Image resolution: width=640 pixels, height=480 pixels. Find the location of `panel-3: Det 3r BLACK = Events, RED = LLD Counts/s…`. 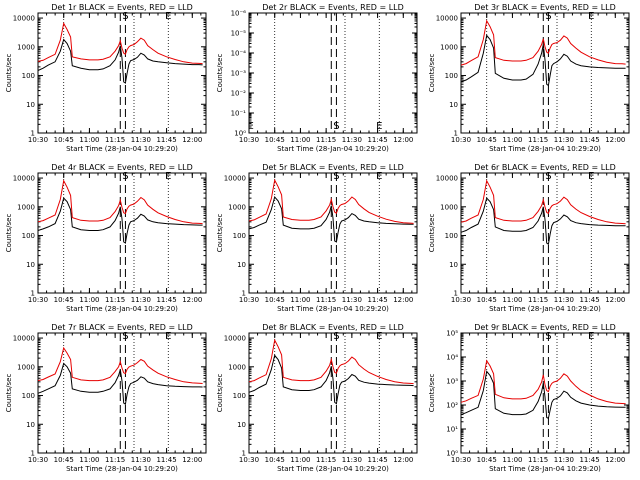

panel-3: Det 3r BLACK = Events, RED = LLD Counts/s… is located at coordinates (529, 78).